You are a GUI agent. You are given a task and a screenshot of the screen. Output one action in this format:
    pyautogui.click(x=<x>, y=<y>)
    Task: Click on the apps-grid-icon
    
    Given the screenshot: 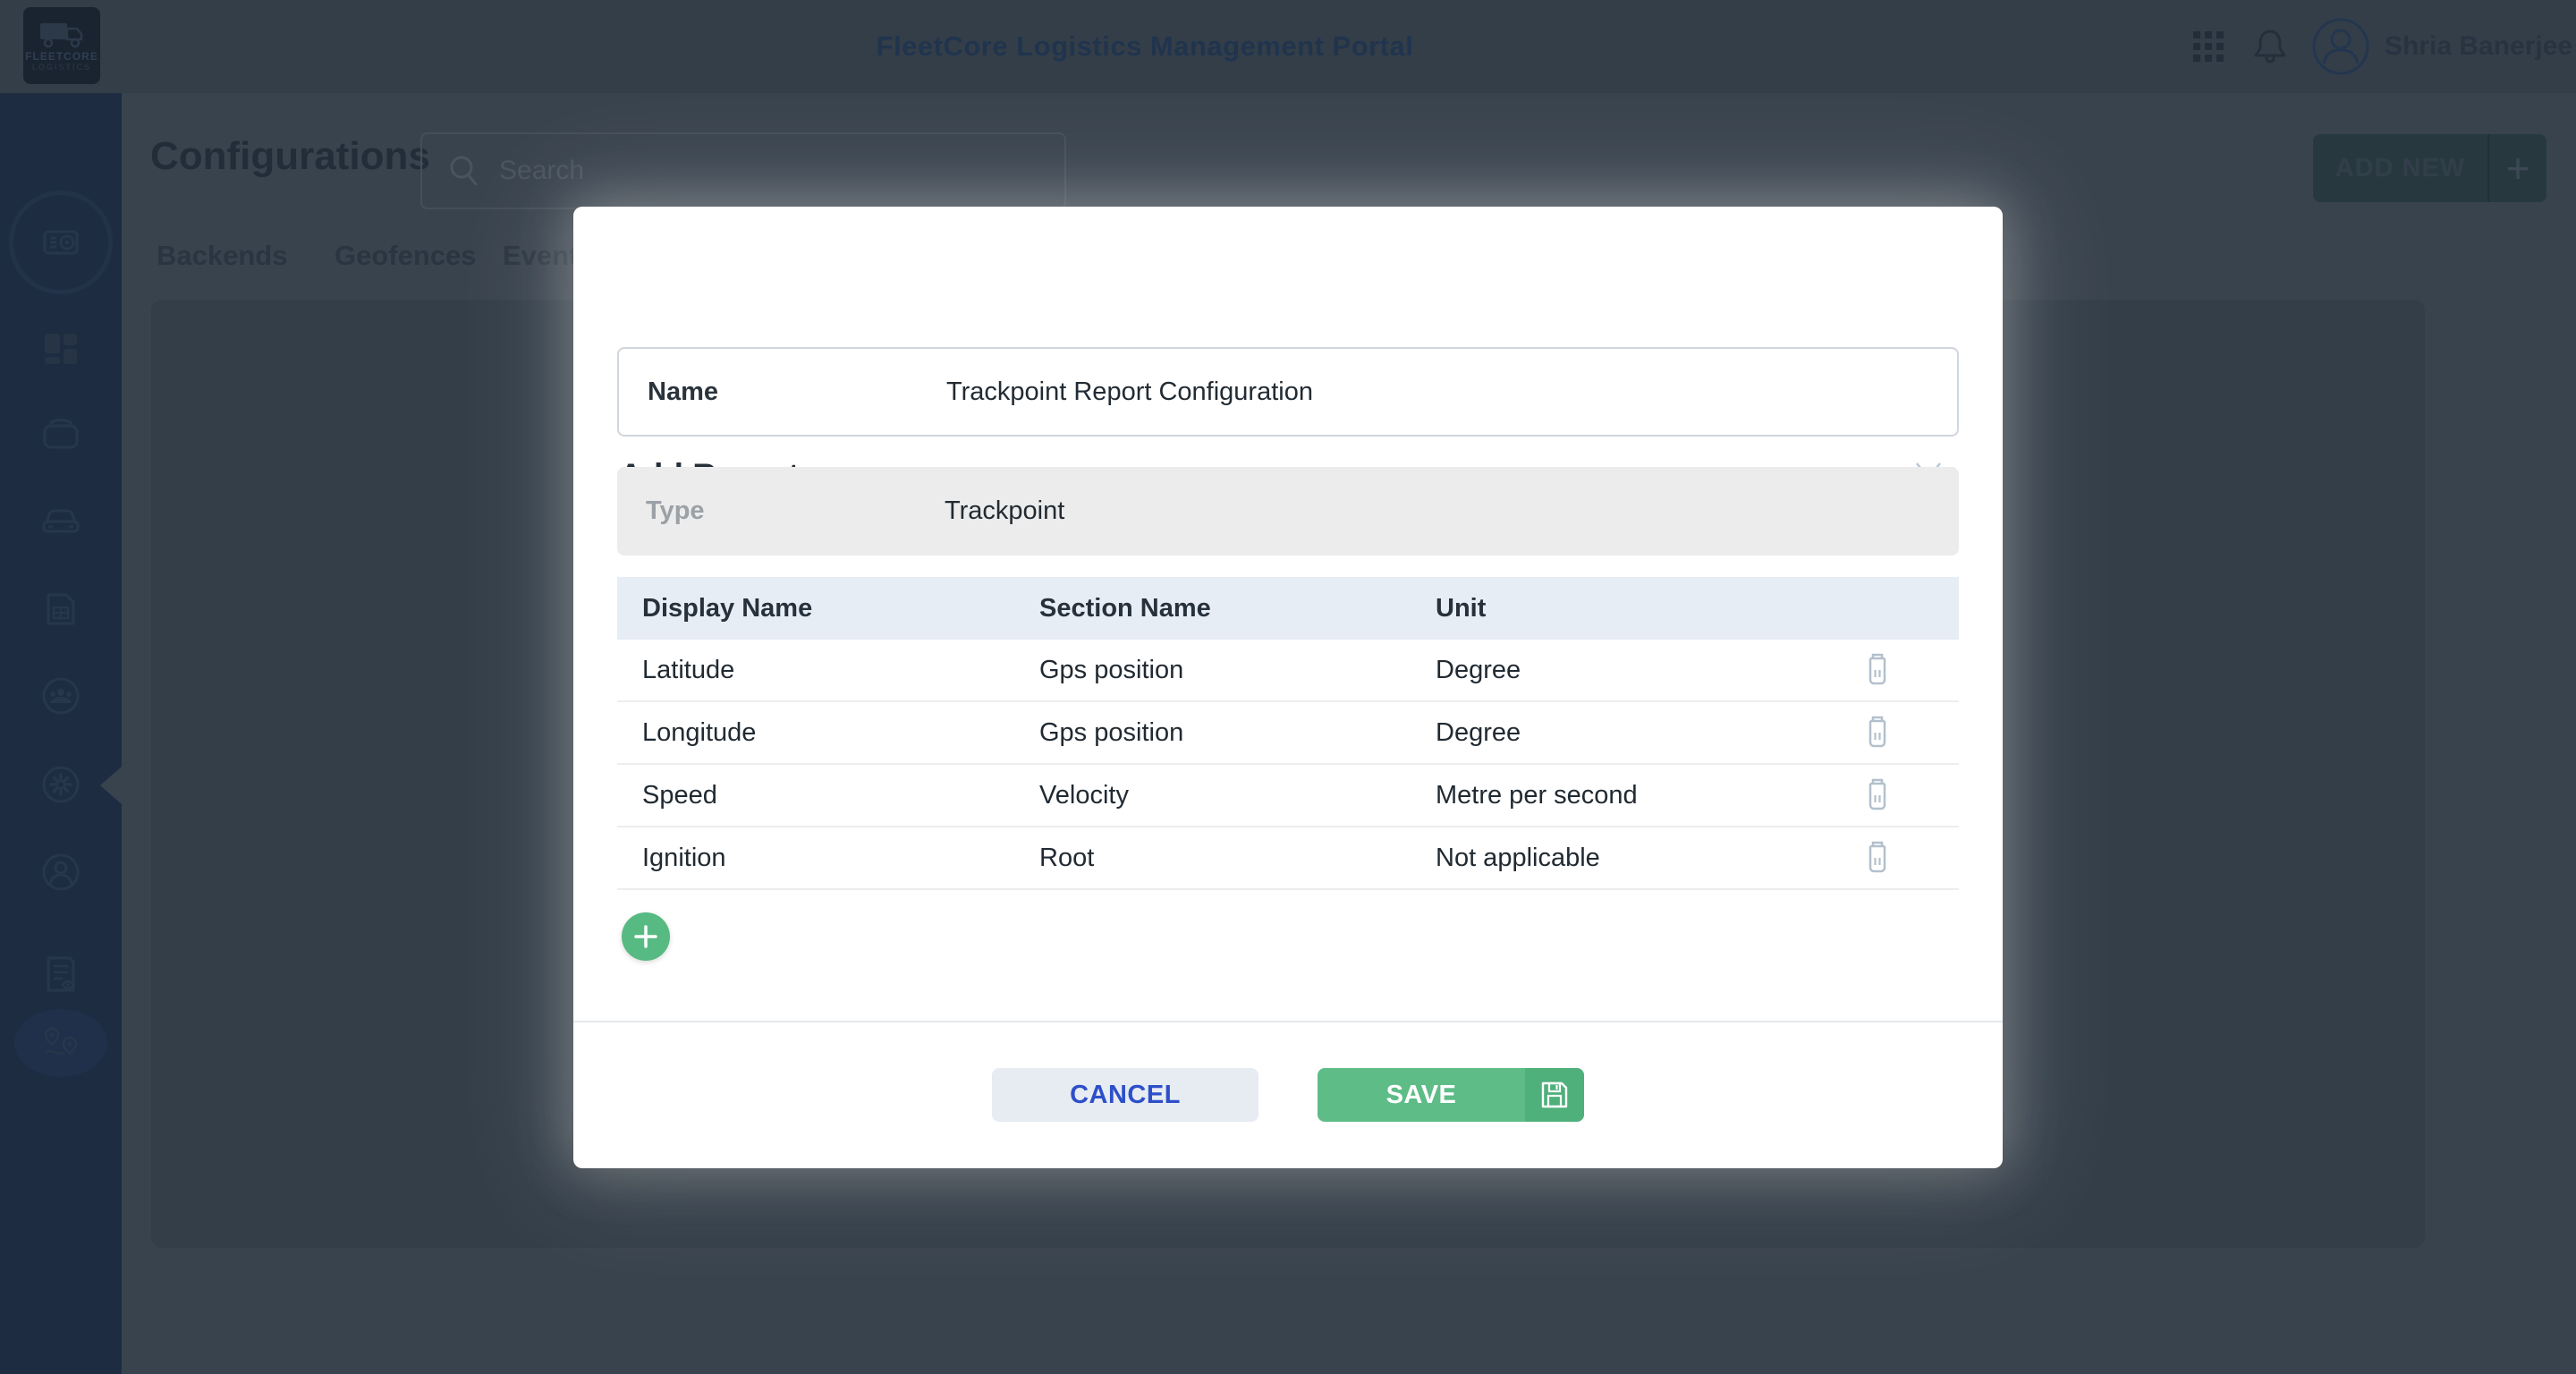 What is the action you would take?
    pyautogui.click(x=2208, y=46)
    